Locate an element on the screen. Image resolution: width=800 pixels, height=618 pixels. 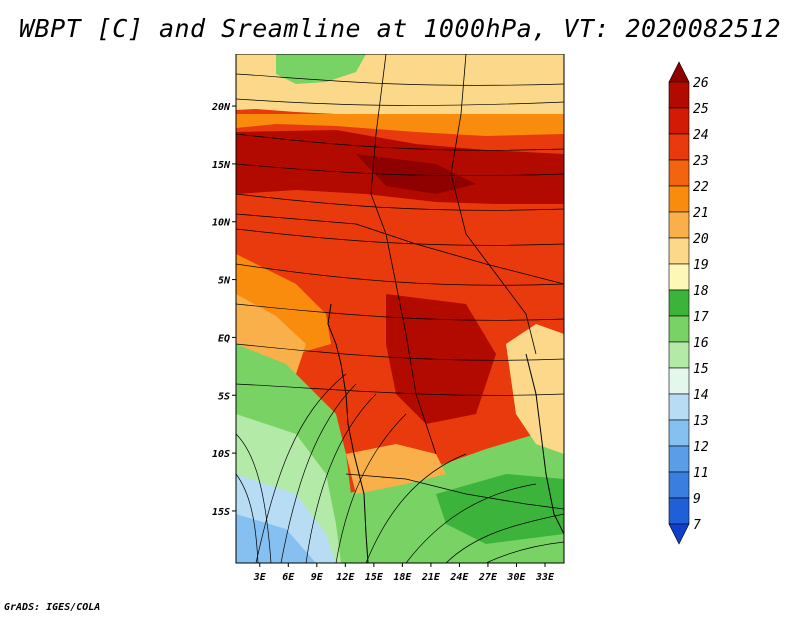
lat-tick-label: 15S is located at coordinates (221, 512).